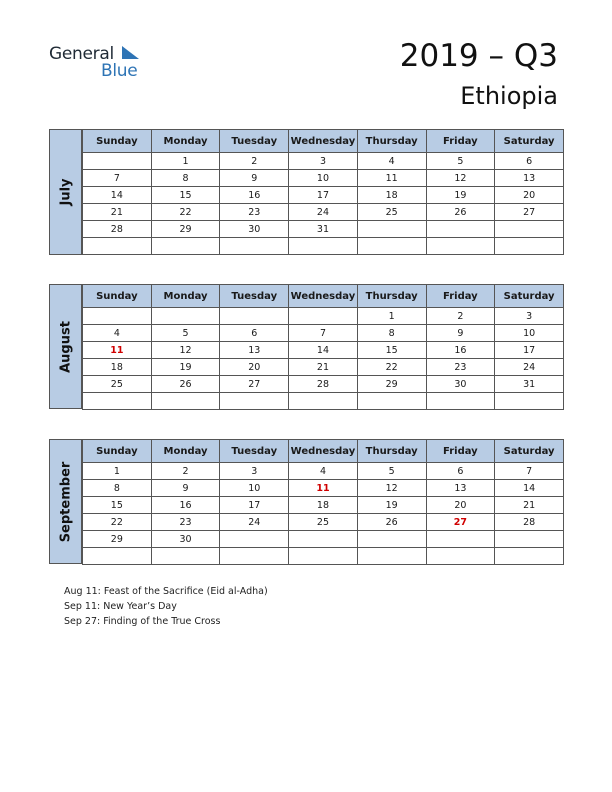  Describe the element at coordinates (185, 212) in the screenshot. I see `day-cell: 22` at that location.